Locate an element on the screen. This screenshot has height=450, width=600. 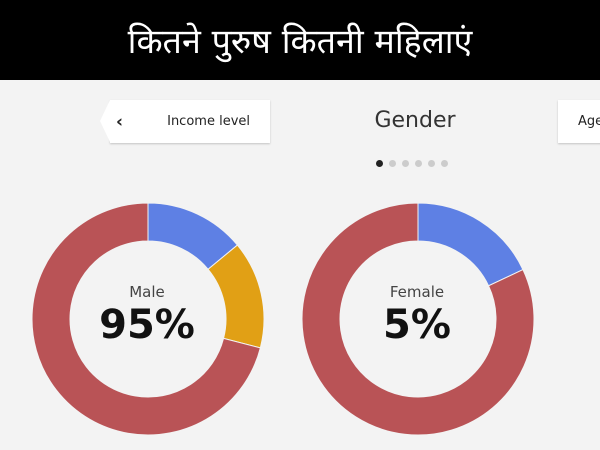
headline: कितने पुरुष कितनी महिलाएं is located at coordinates (300, 42).